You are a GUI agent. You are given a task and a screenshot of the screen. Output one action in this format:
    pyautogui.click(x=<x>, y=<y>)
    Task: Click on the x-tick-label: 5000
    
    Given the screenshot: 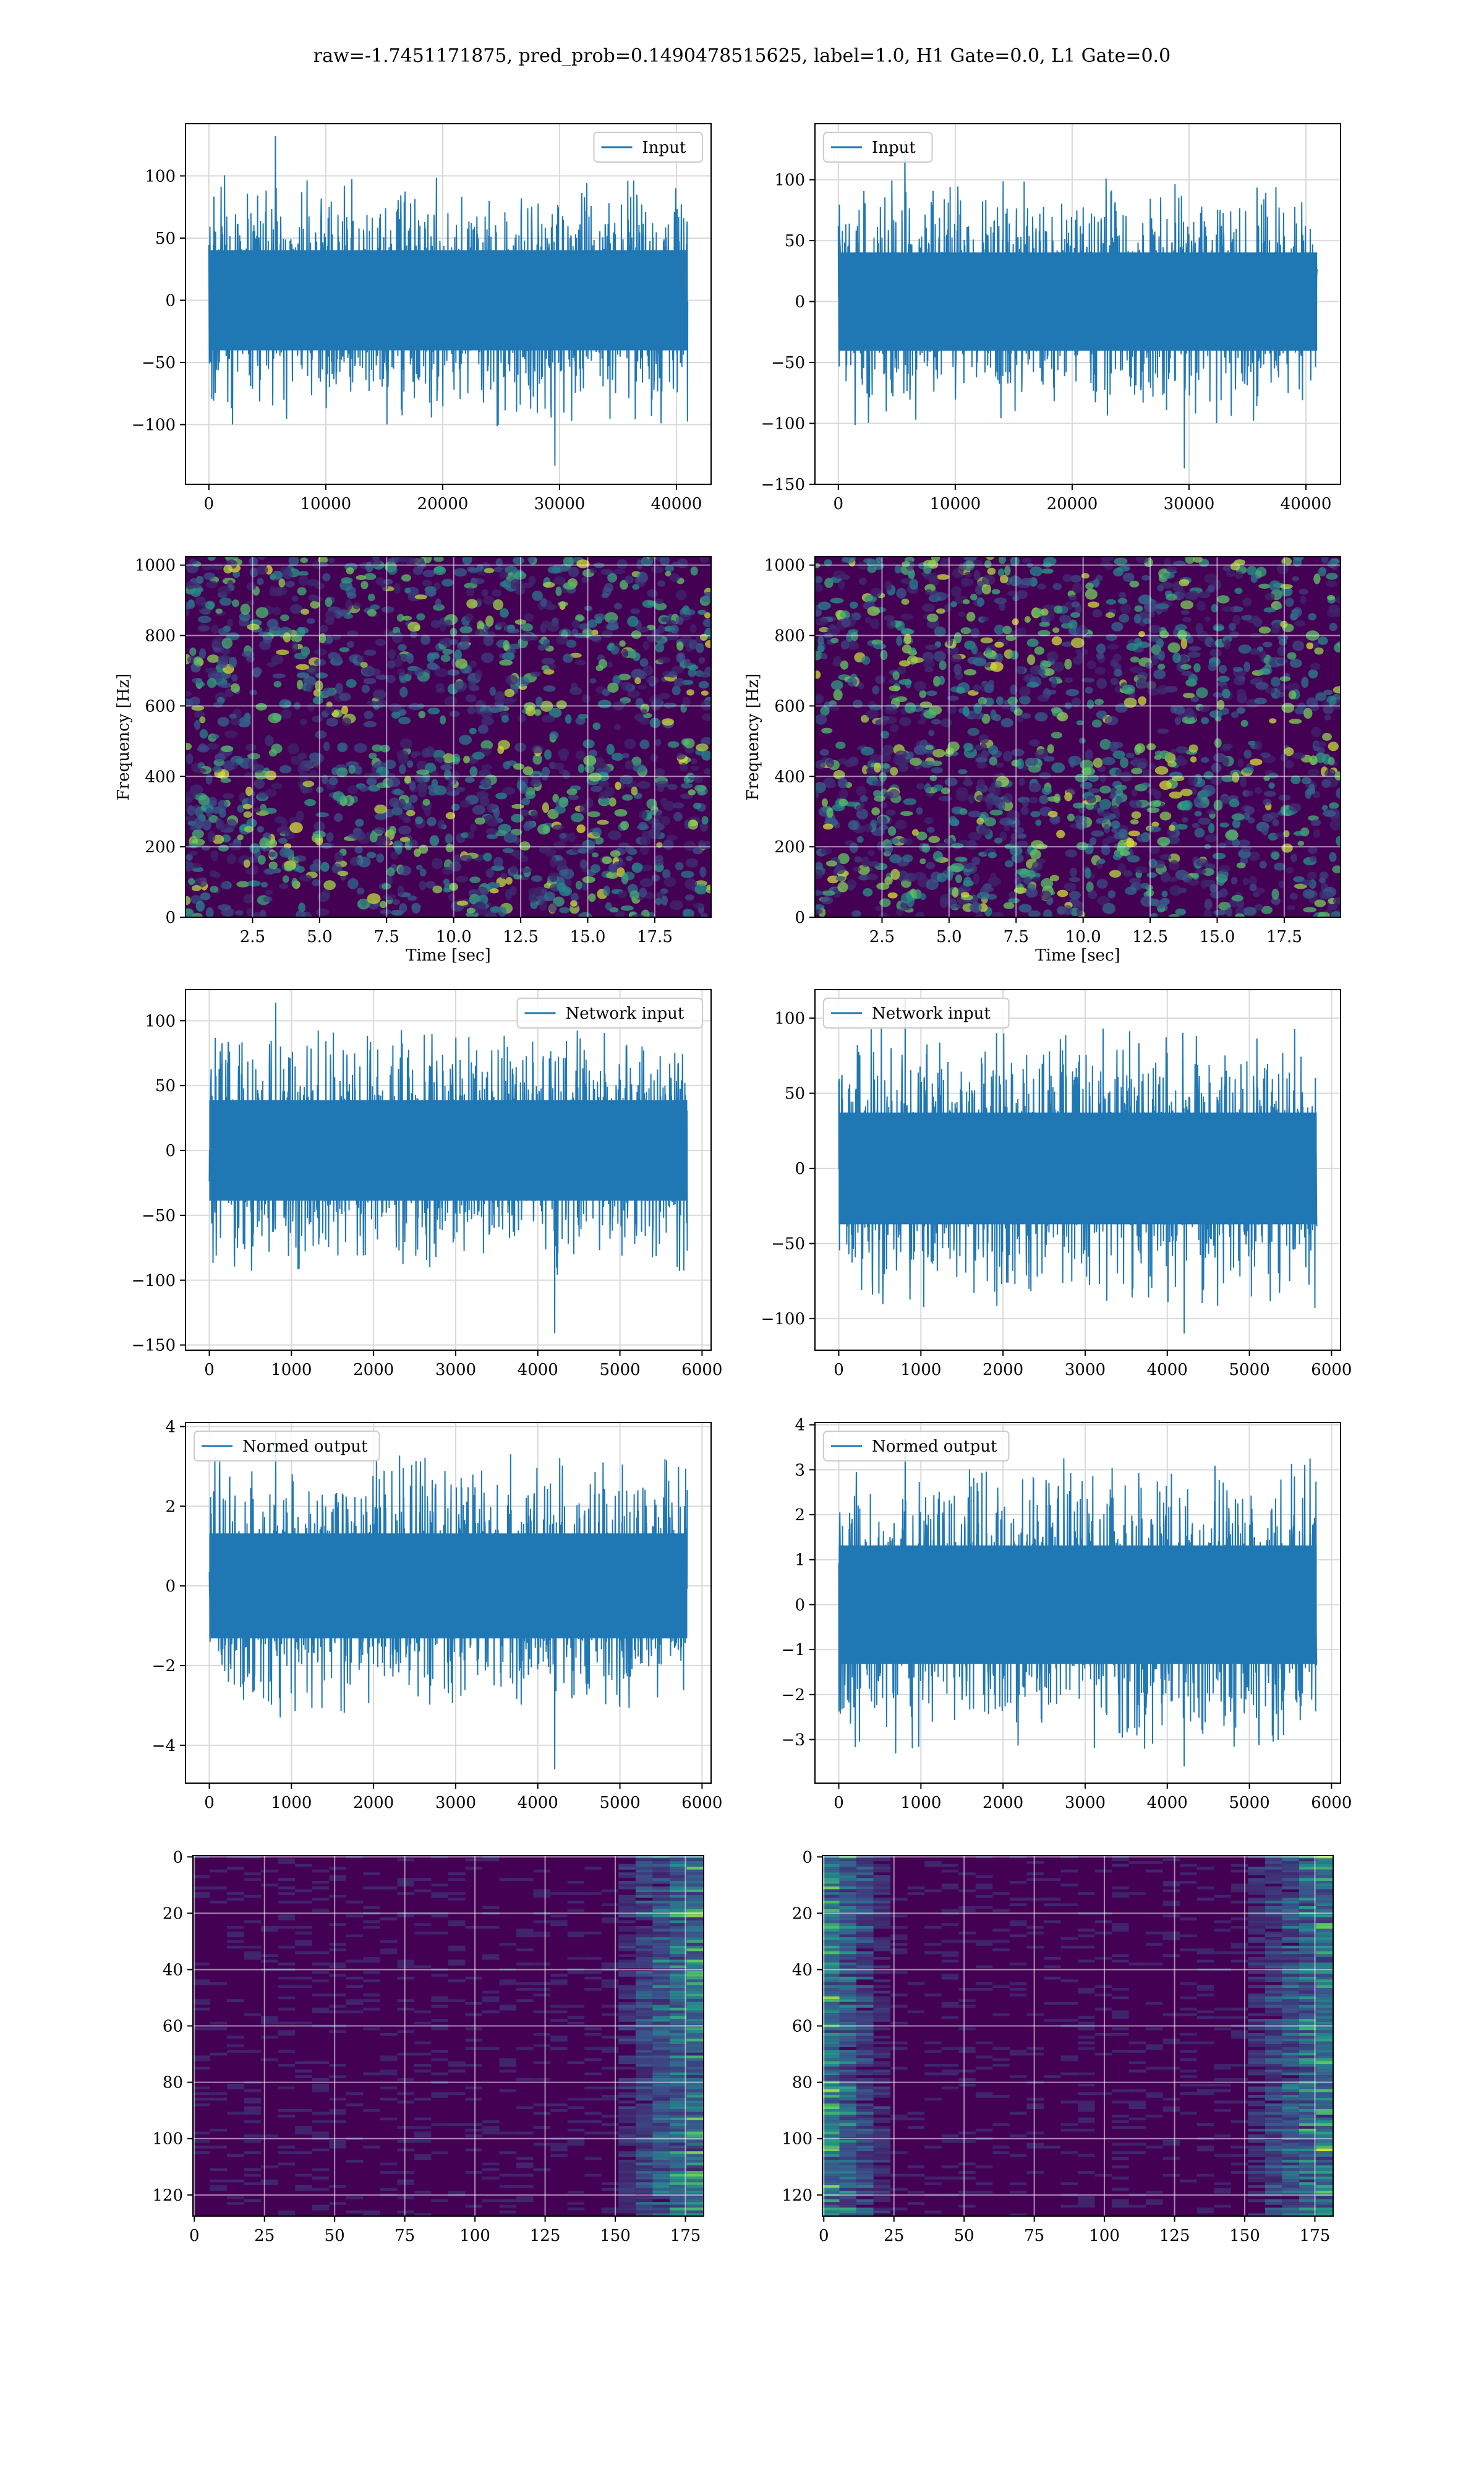 What is the action you would take?
    pyautogui.click(x=619, y=1370)
    